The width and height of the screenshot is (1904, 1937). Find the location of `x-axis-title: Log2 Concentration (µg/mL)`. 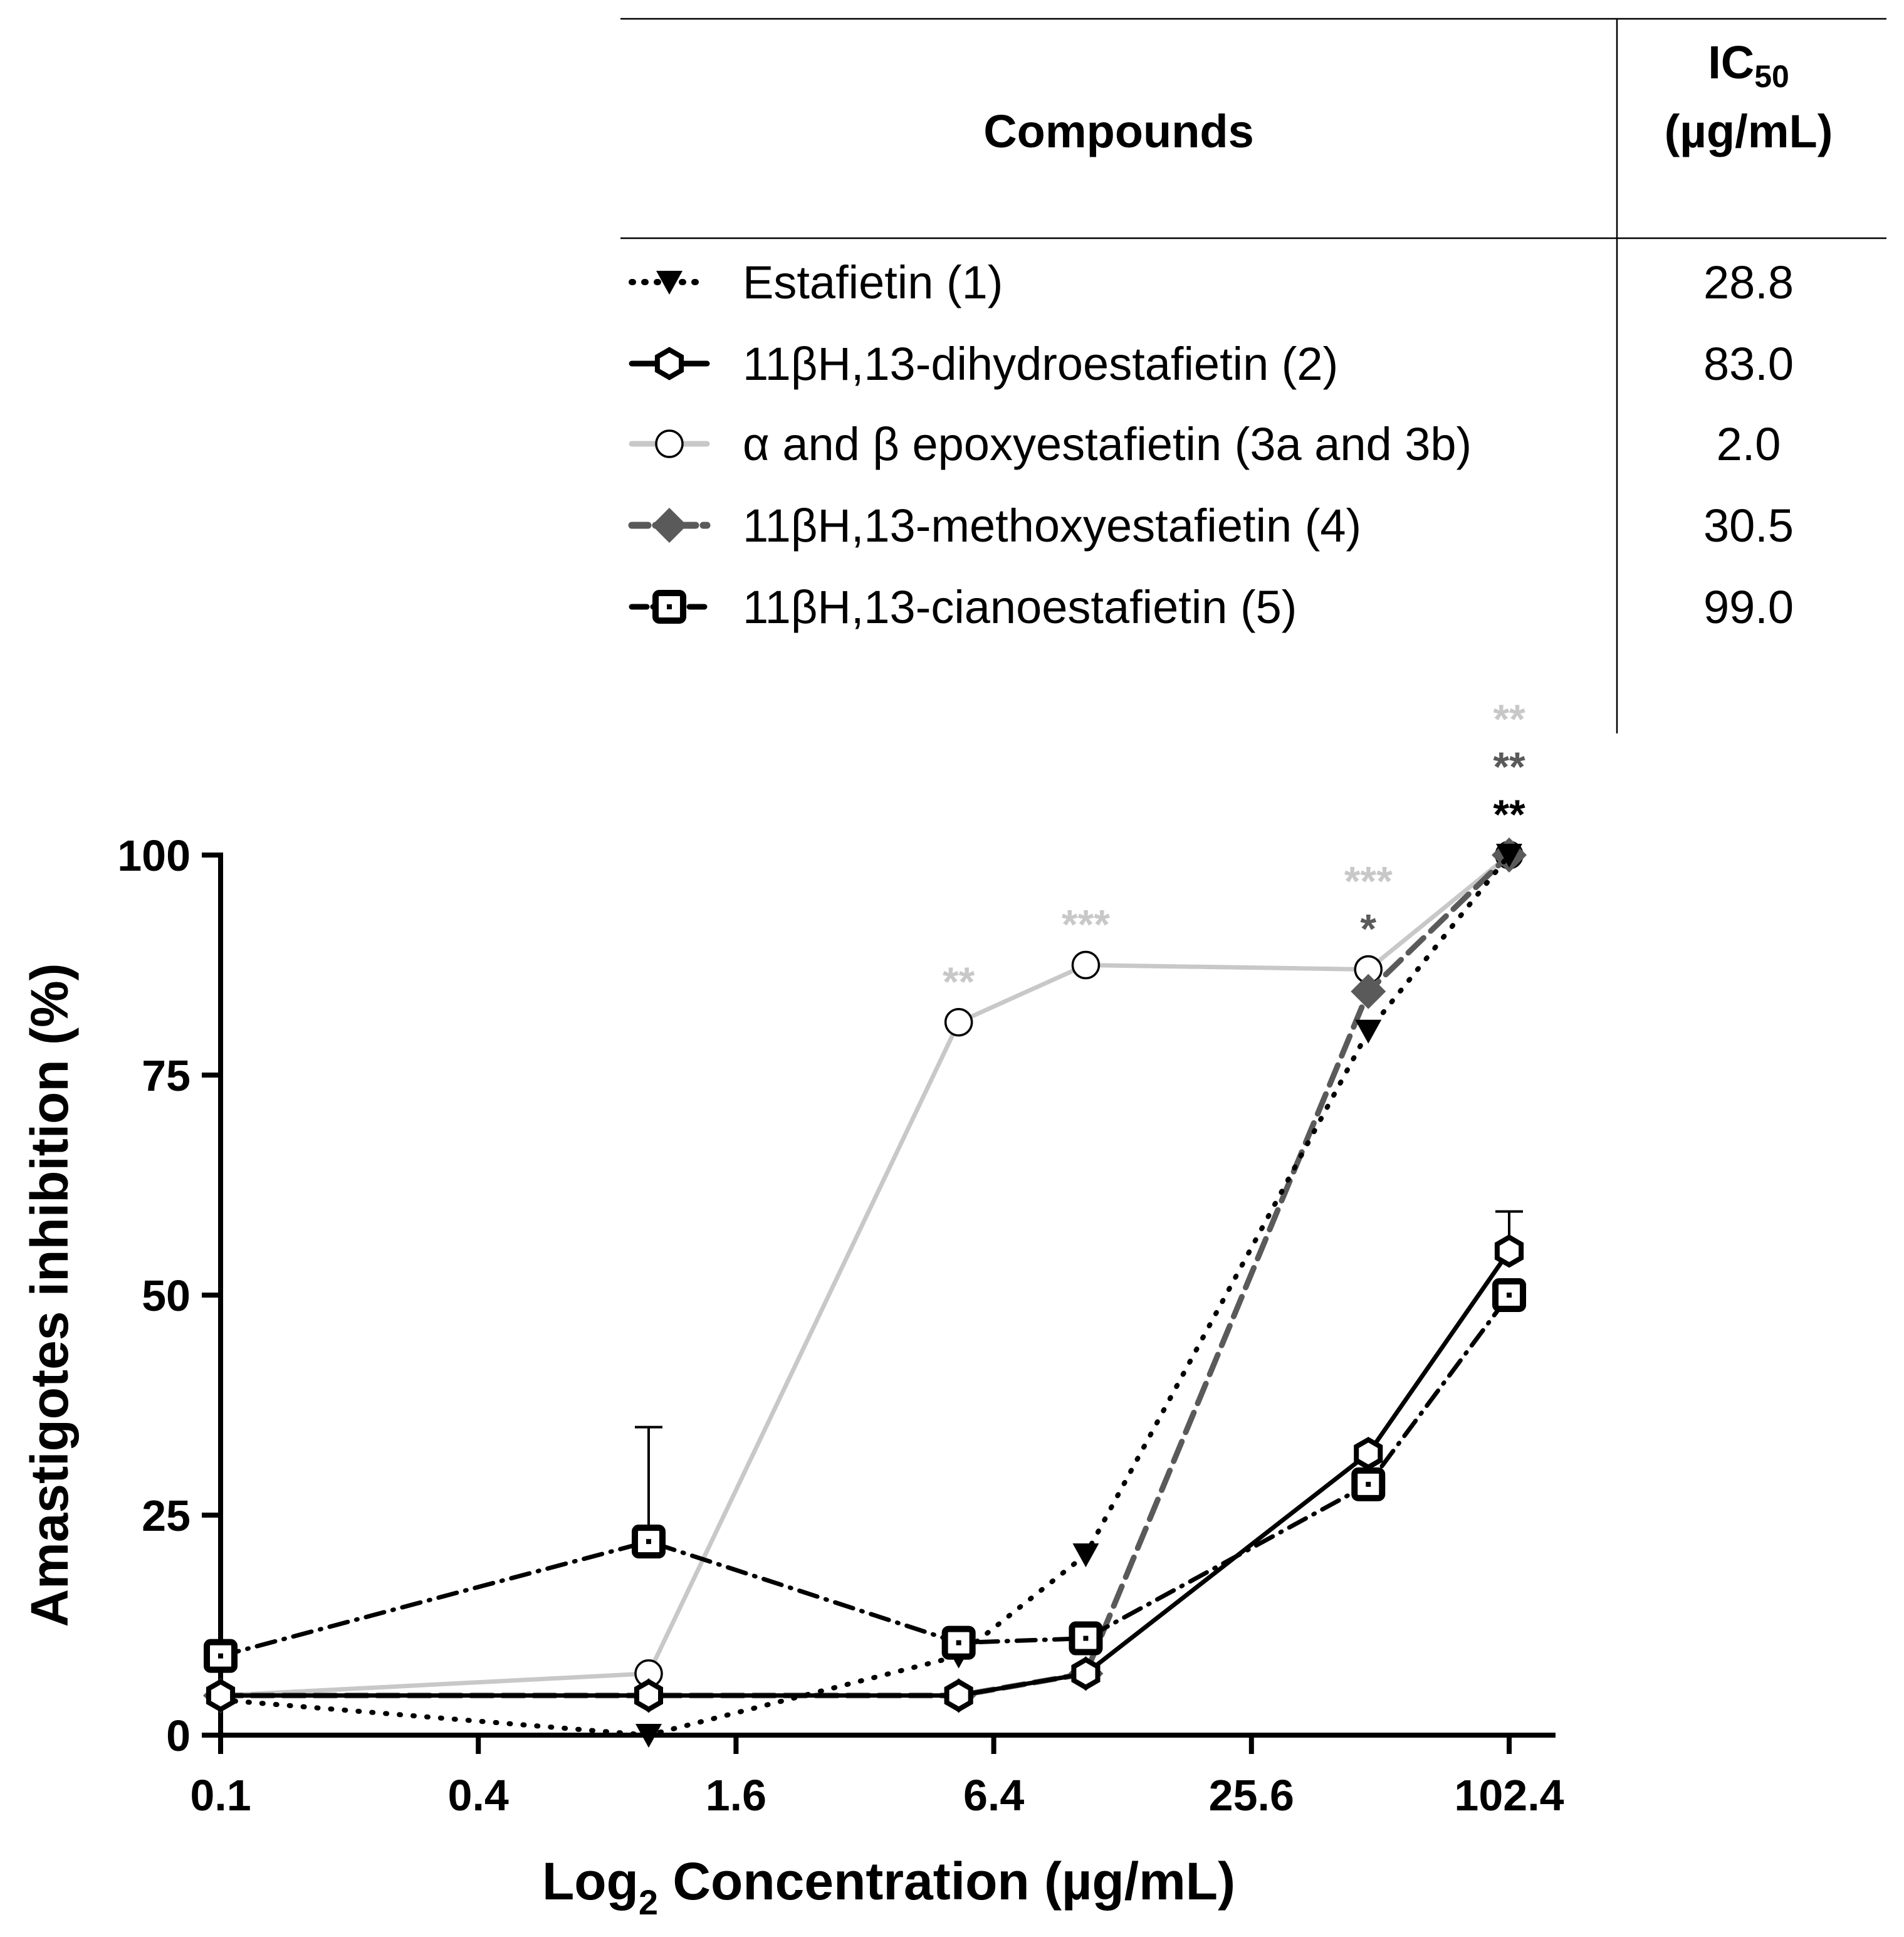

x-axis-title: Log2 Concentration (µg/mL) is located at coordinates (888, 1887).